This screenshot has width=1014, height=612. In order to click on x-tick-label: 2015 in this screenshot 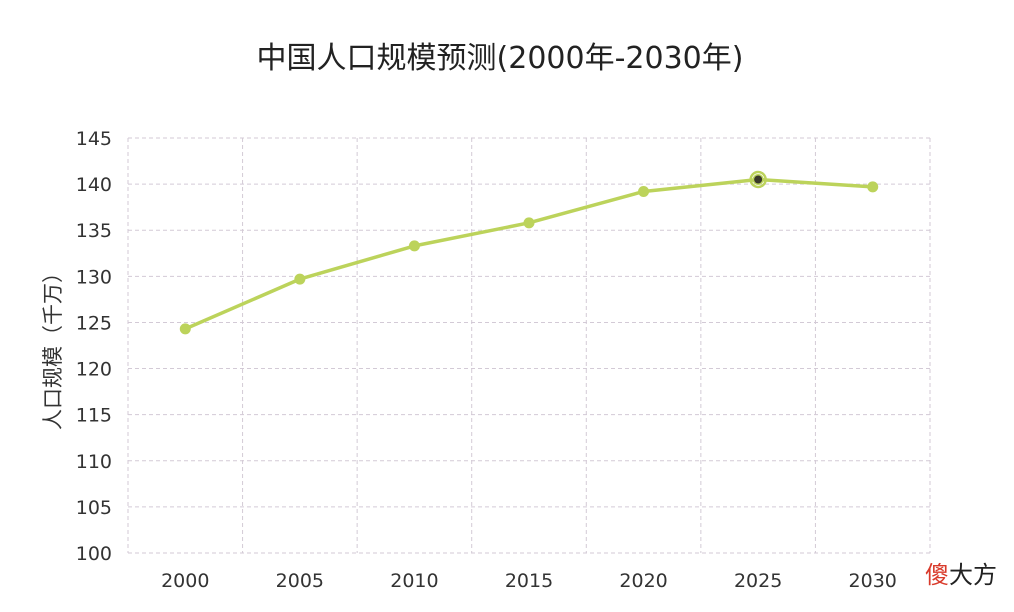, I will do `click(529, 581)`.